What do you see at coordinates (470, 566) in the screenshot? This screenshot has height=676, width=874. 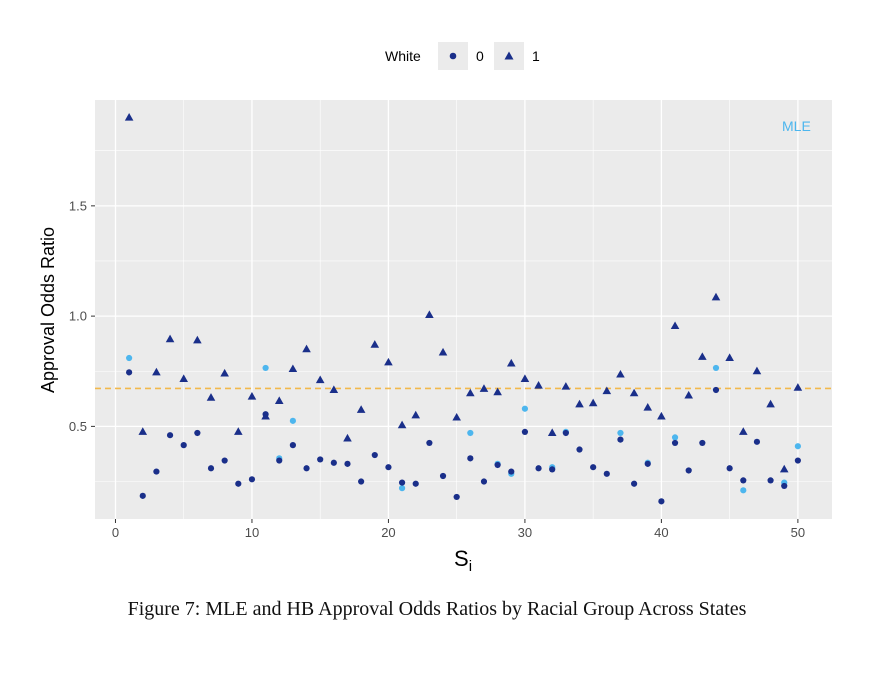 I see `x-axis-title-subscript: i` at bounding box center [470, 566].